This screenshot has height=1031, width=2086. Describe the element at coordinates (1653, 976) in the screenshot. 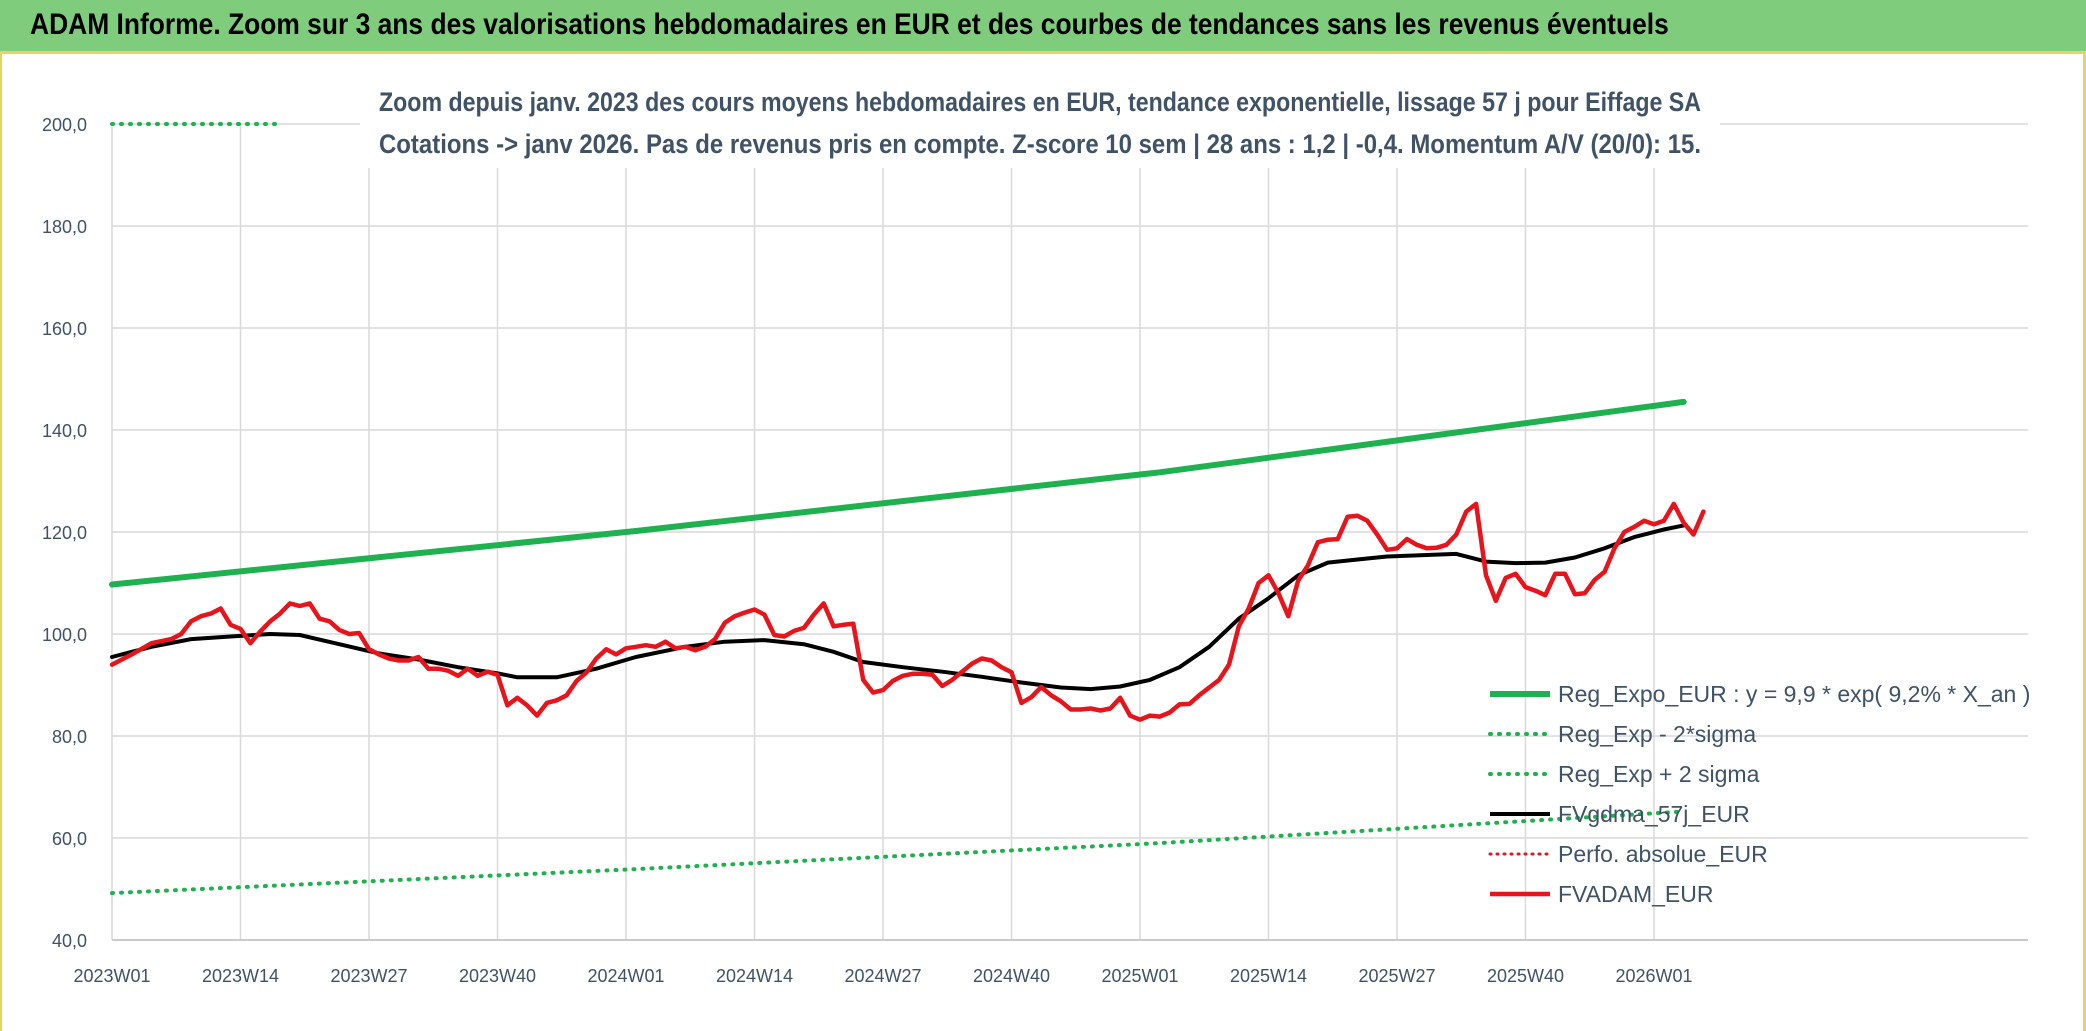

I see `x-tick-label: 2026W01` at that location.